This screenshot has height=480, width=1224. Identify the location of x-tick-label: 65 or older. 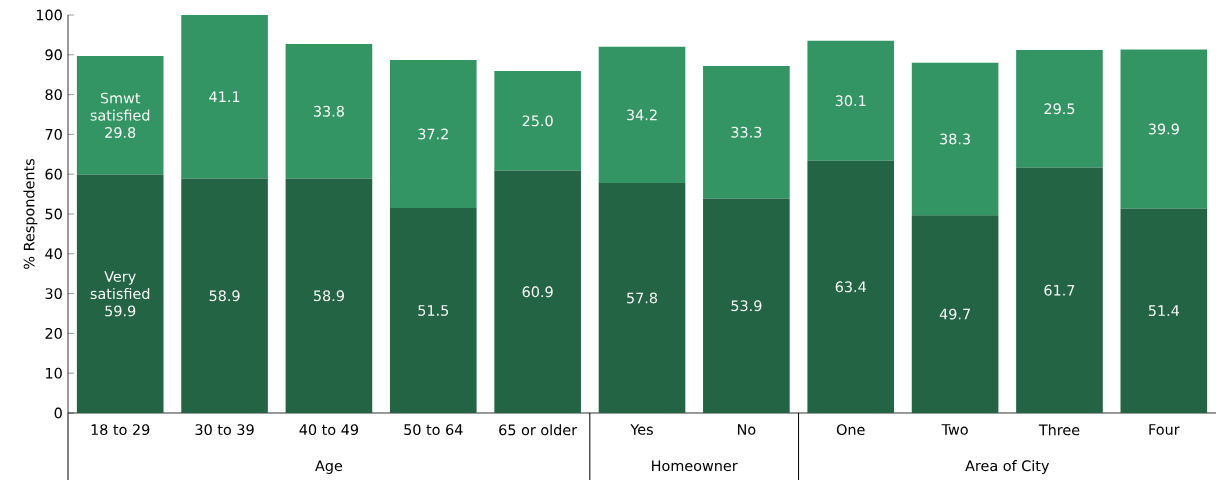
(538, 430).